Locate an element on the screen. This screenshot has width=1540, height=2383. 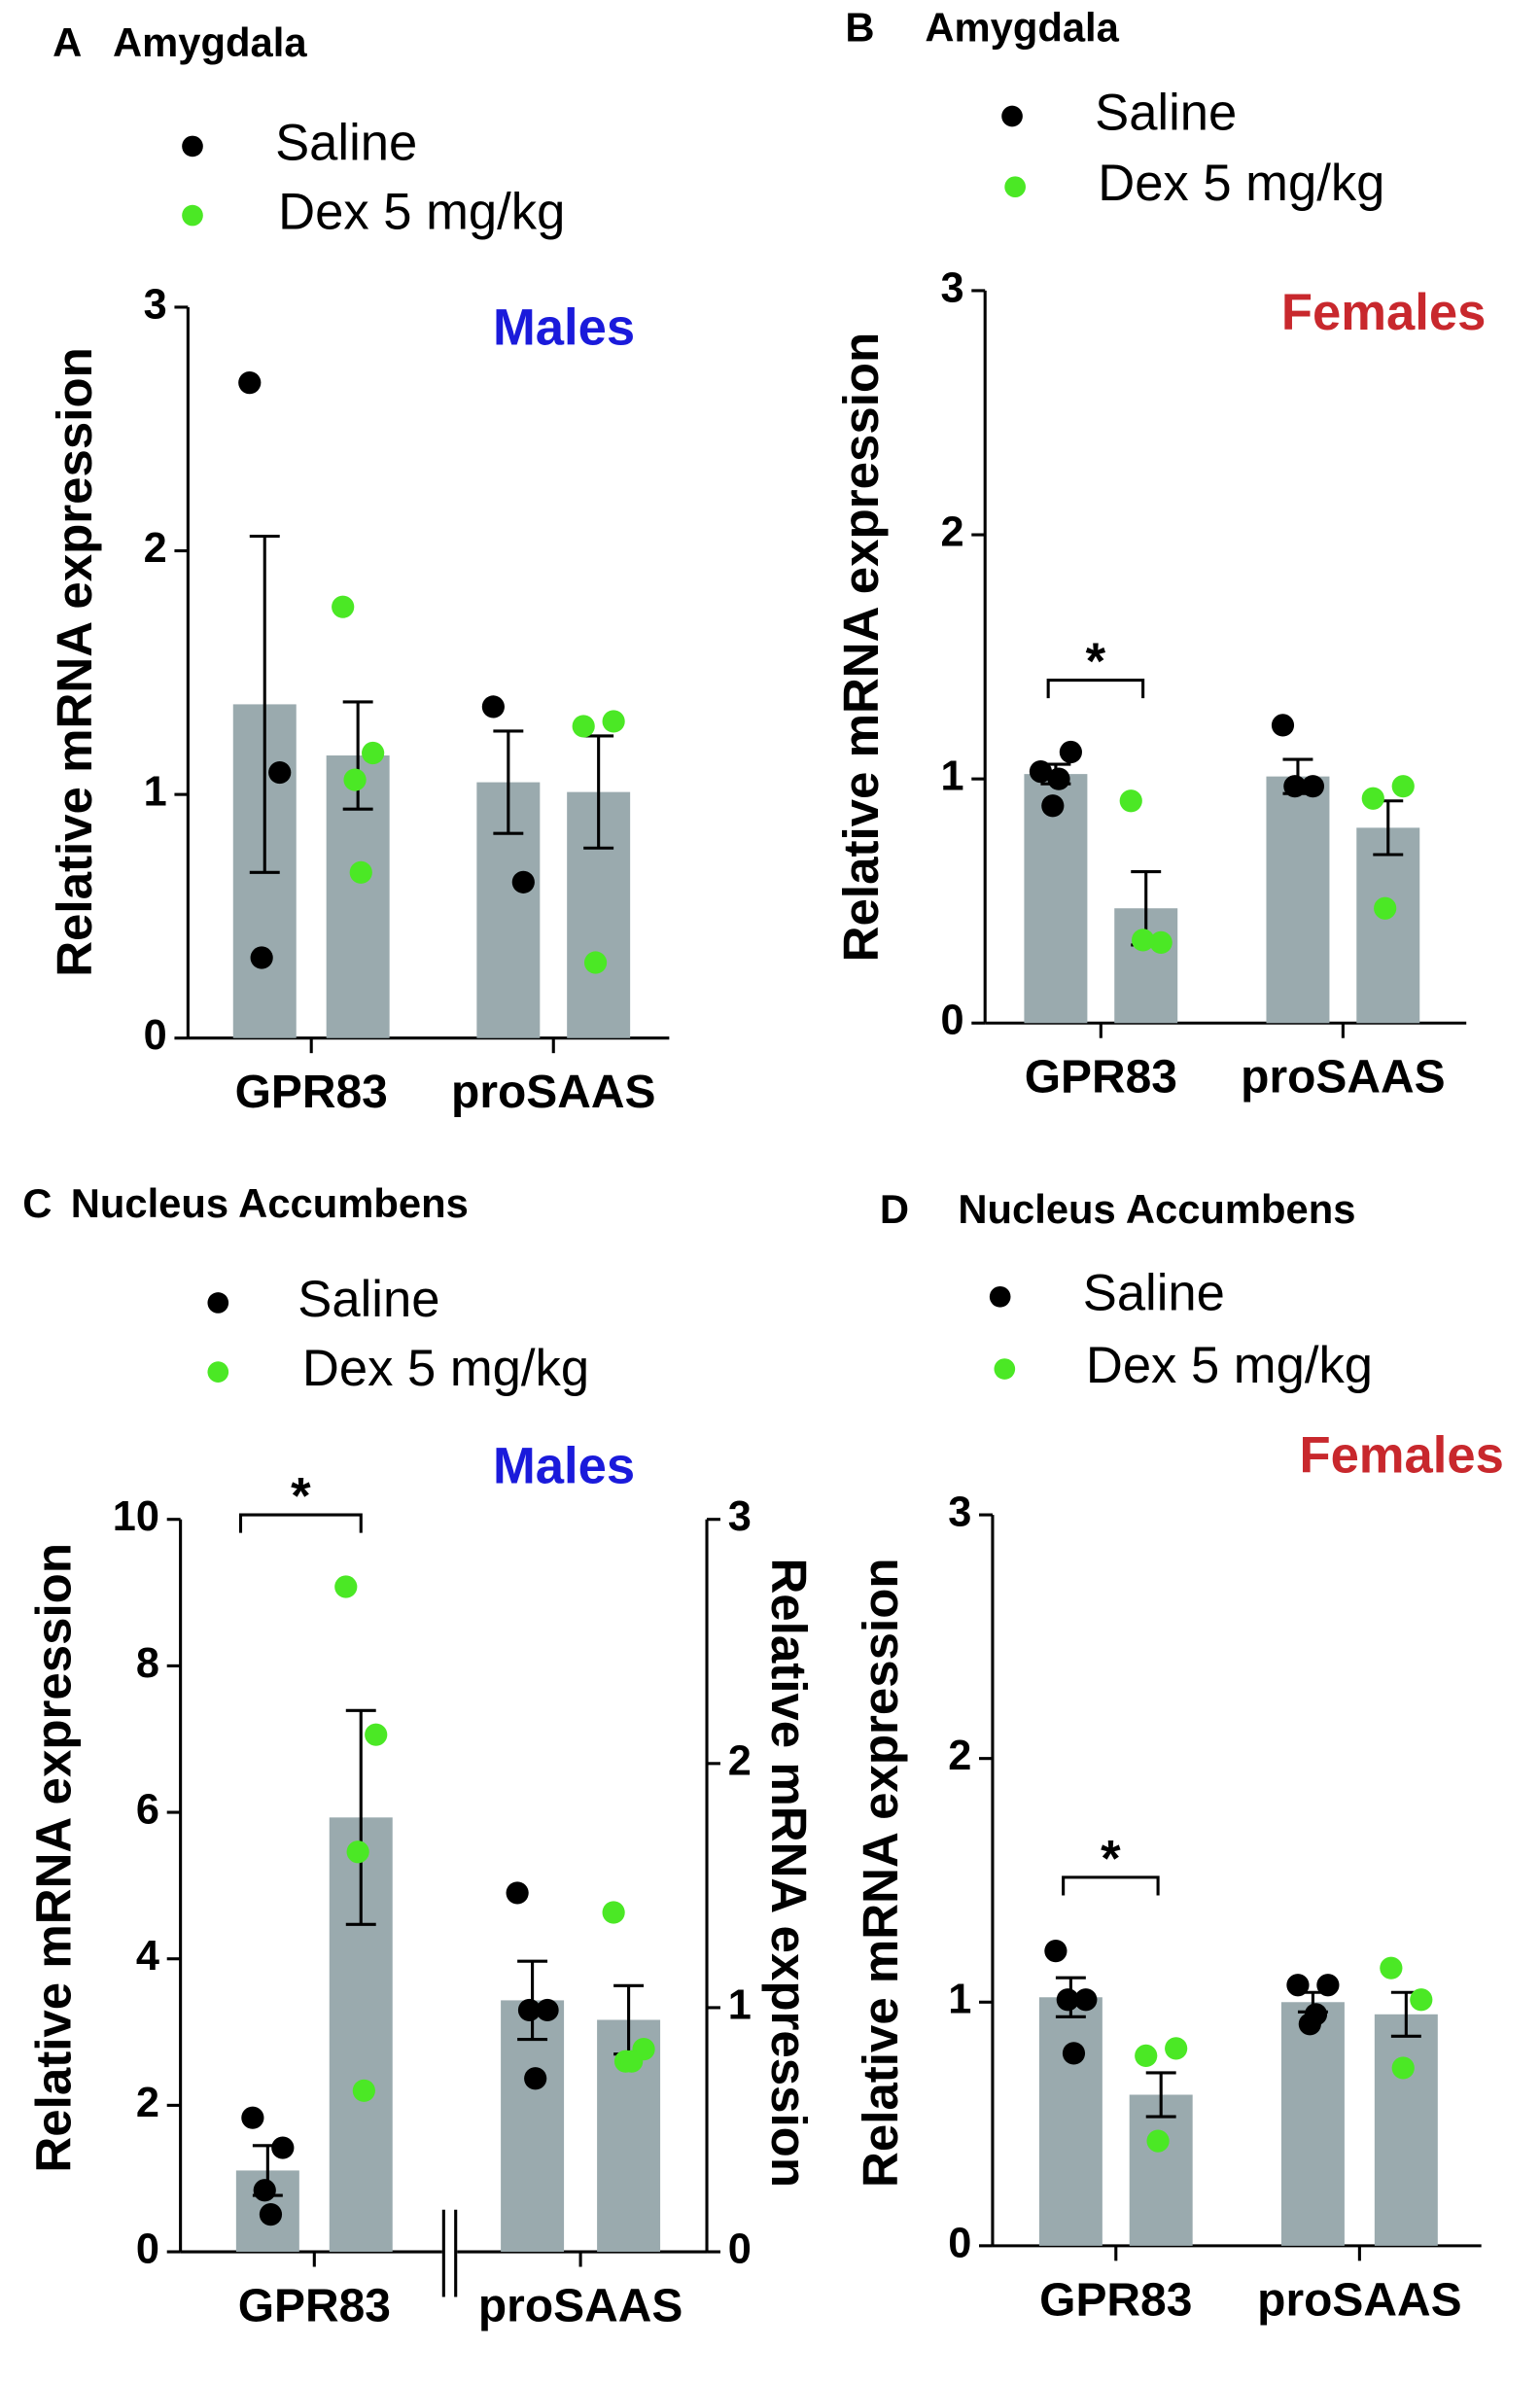
panel-label: D is located at coordinates (894, 1209).